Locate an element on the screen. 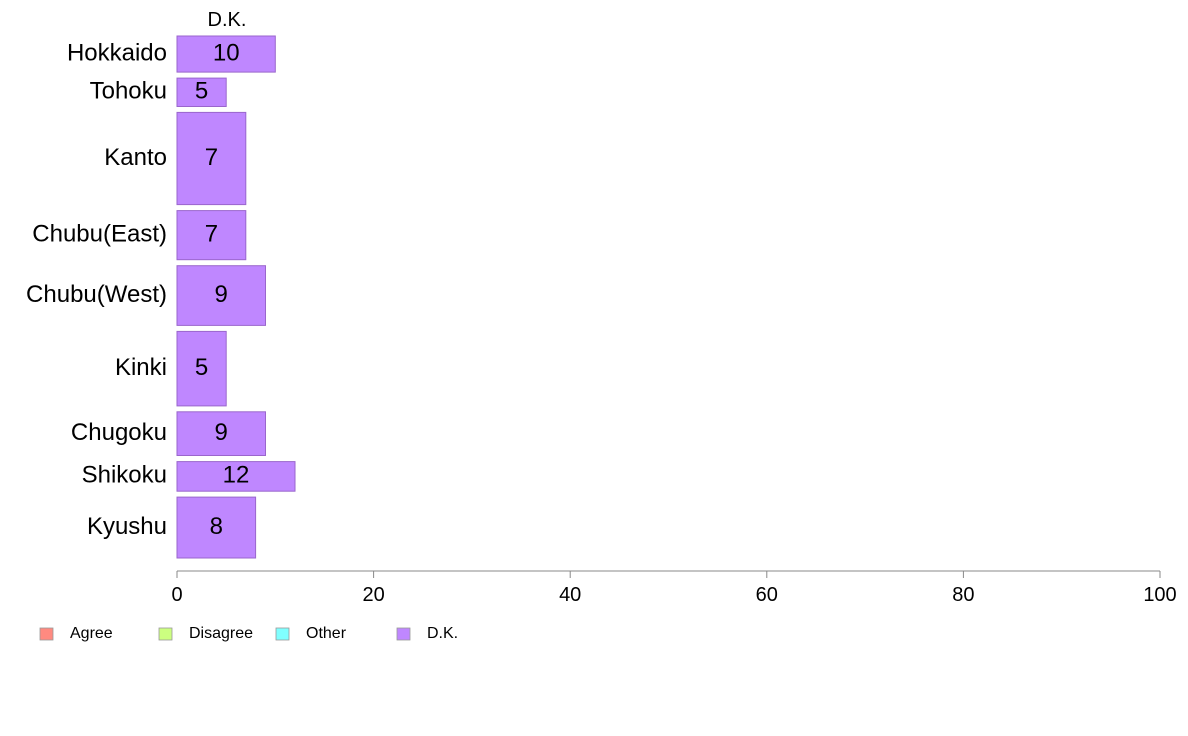 This screenshot has width=1188, height=736. category-label: Kyushu is located at coordinates (127, 526).